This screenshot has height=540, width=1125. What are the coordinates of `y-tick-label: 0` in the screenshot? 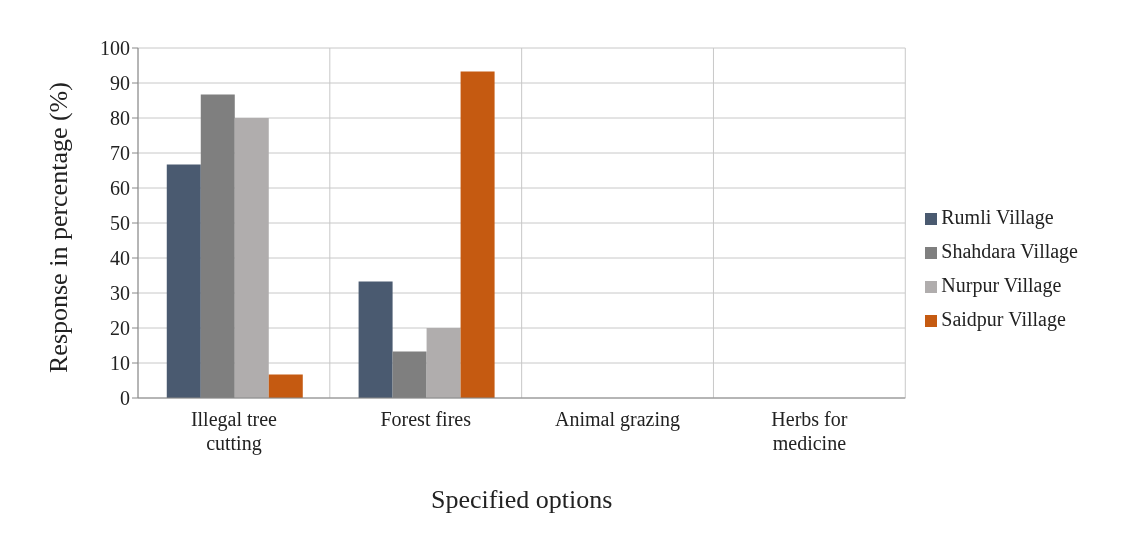 It's located at (125, 398).